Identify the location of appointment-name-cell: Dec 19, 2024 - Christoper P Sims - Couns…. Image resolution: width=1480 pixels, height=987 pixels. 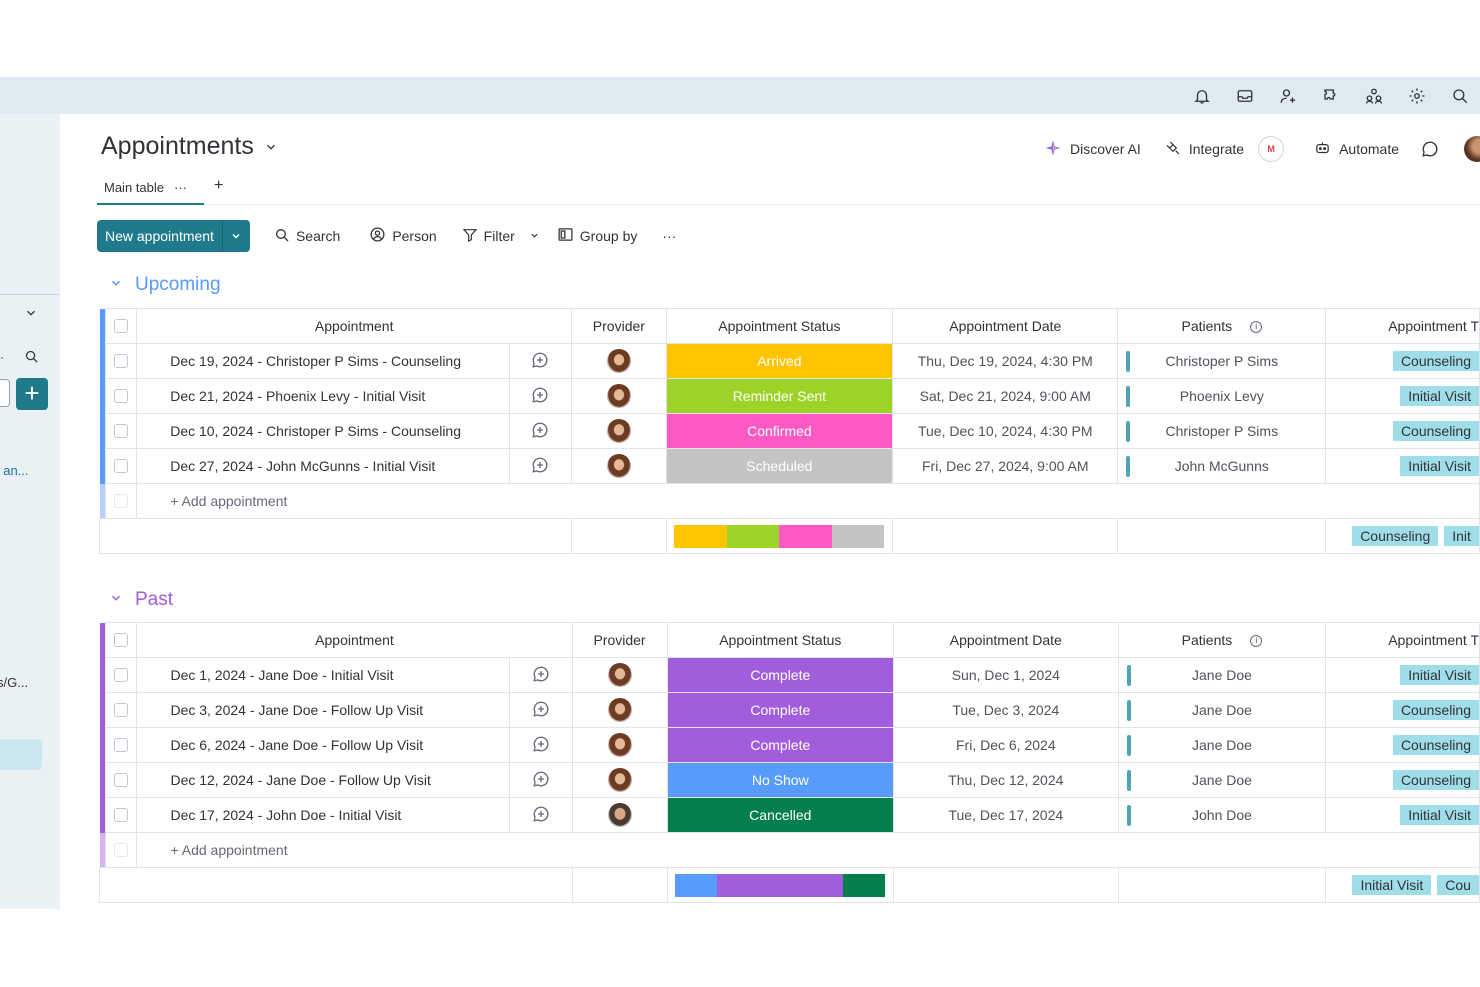
(323, 361).